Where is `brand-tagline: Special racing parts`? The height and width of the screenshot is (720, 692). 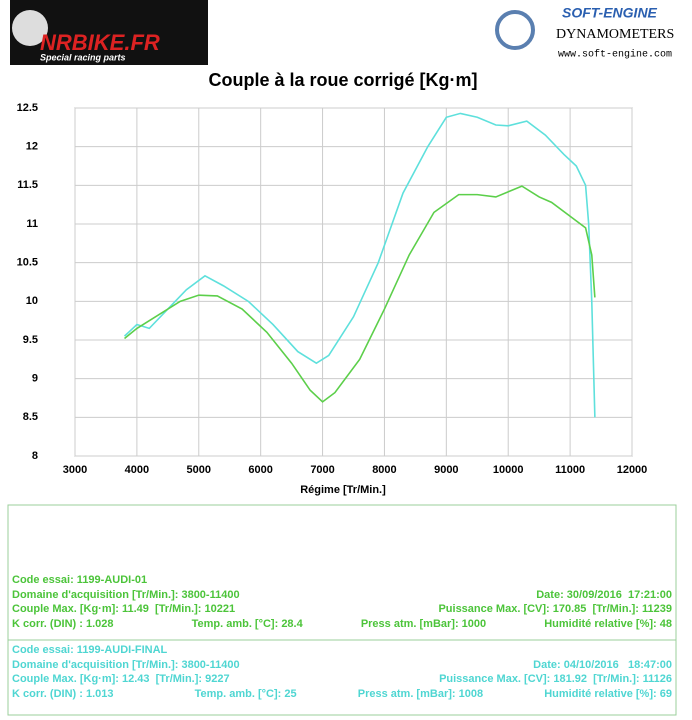
brand-tagline: Special racing parts is located at coordinates (83, 57).